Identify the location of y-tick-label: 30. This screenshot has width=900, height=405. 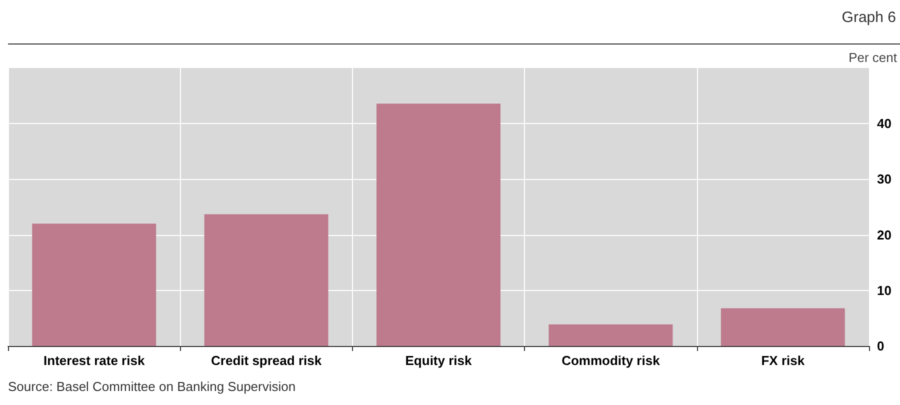
(884, 179).